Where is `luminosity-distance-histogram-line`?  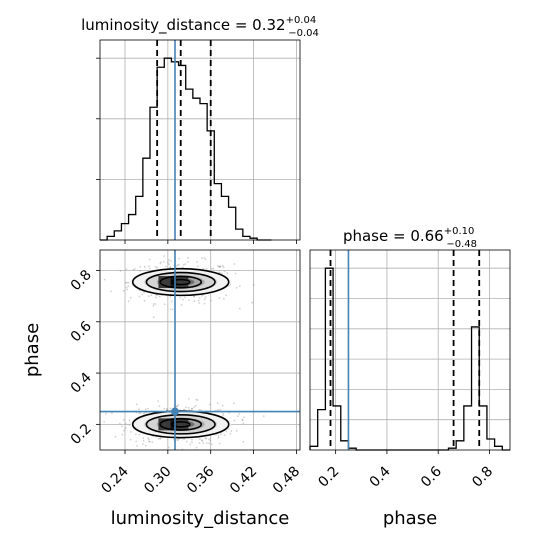 luminosity-distance-histogram-line is located at coordinates (186, 149).